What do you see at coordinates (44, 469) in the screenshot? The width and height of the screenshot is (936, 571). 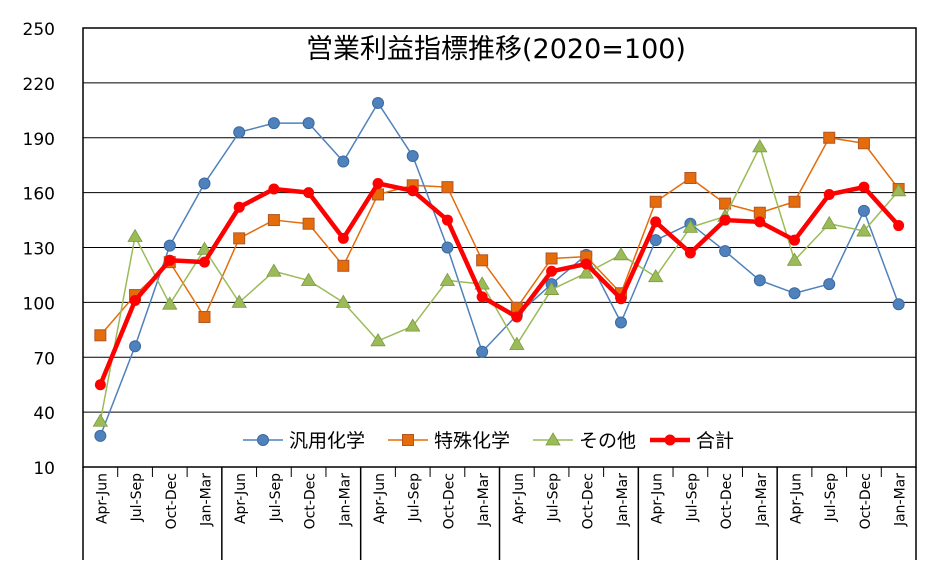 I see `y-tick-label: 10` at bounding box center [44, 469].